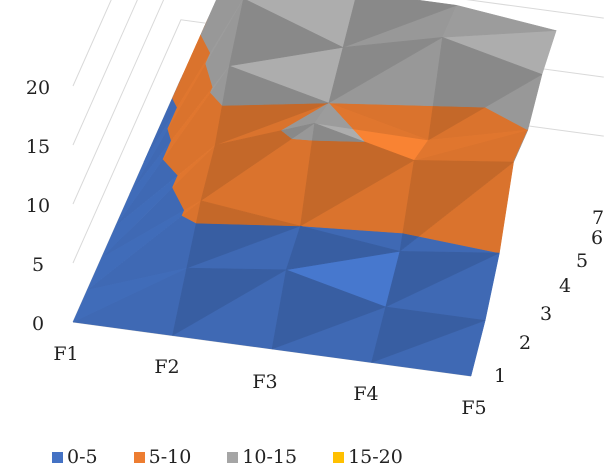 This screenshot has height=470, width=605. Describe the element at coordinates (264, 382) in the screenshot. I see `x-tick-label: F3` at that location.